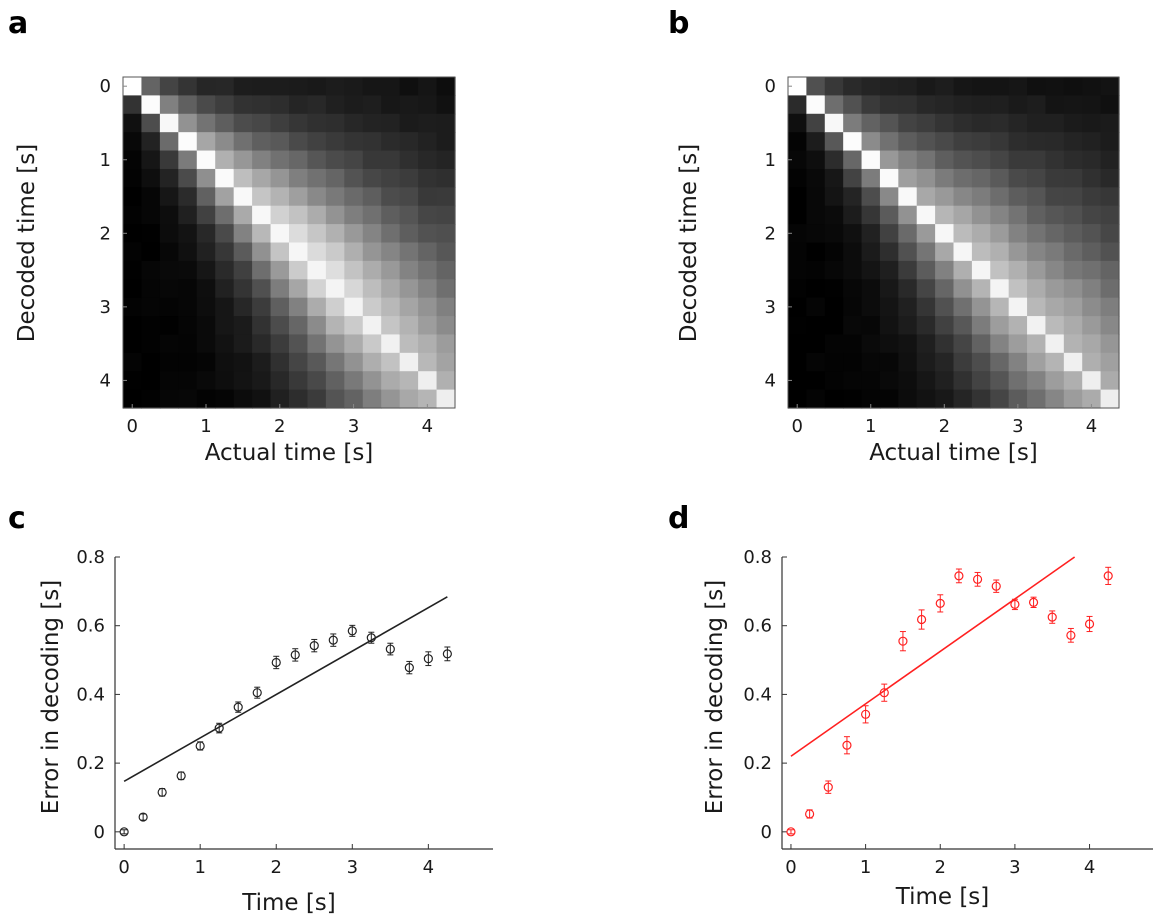 Image resolution: width=1154 pixels, height=918 pixels. What do you see at coordinates (90, 557) in the screenshot?
I see `y-tick-label-c-4: 0.8` at bounding box center [90, 557].